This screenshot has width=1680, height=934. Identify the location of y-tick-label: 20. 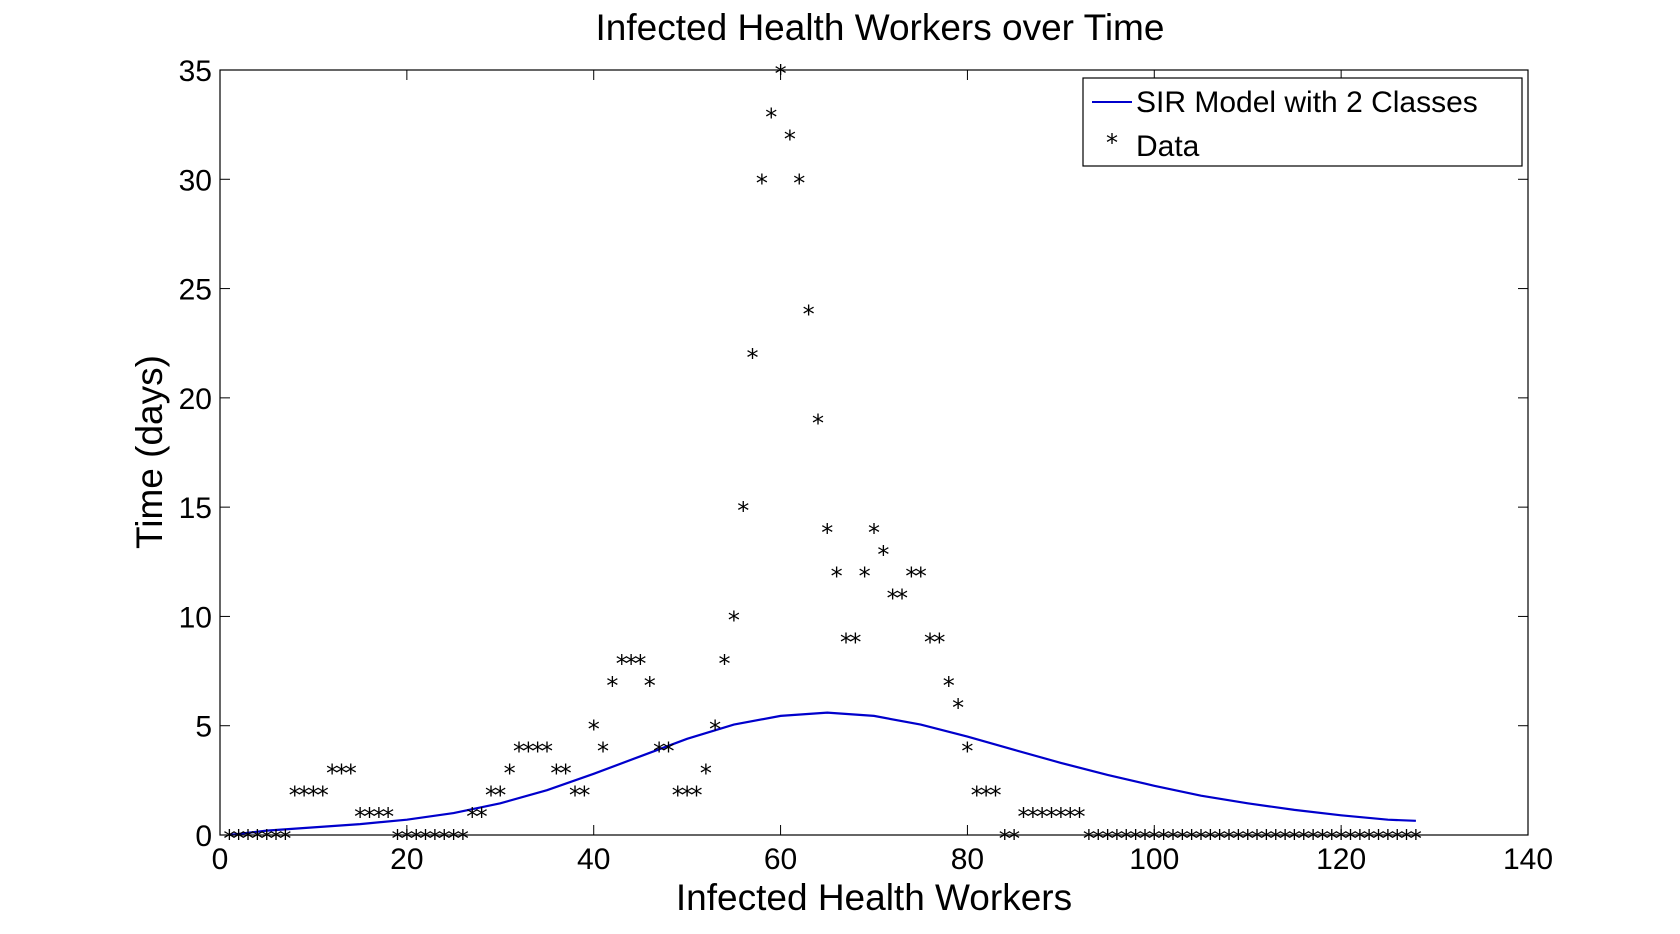
(195, 399).